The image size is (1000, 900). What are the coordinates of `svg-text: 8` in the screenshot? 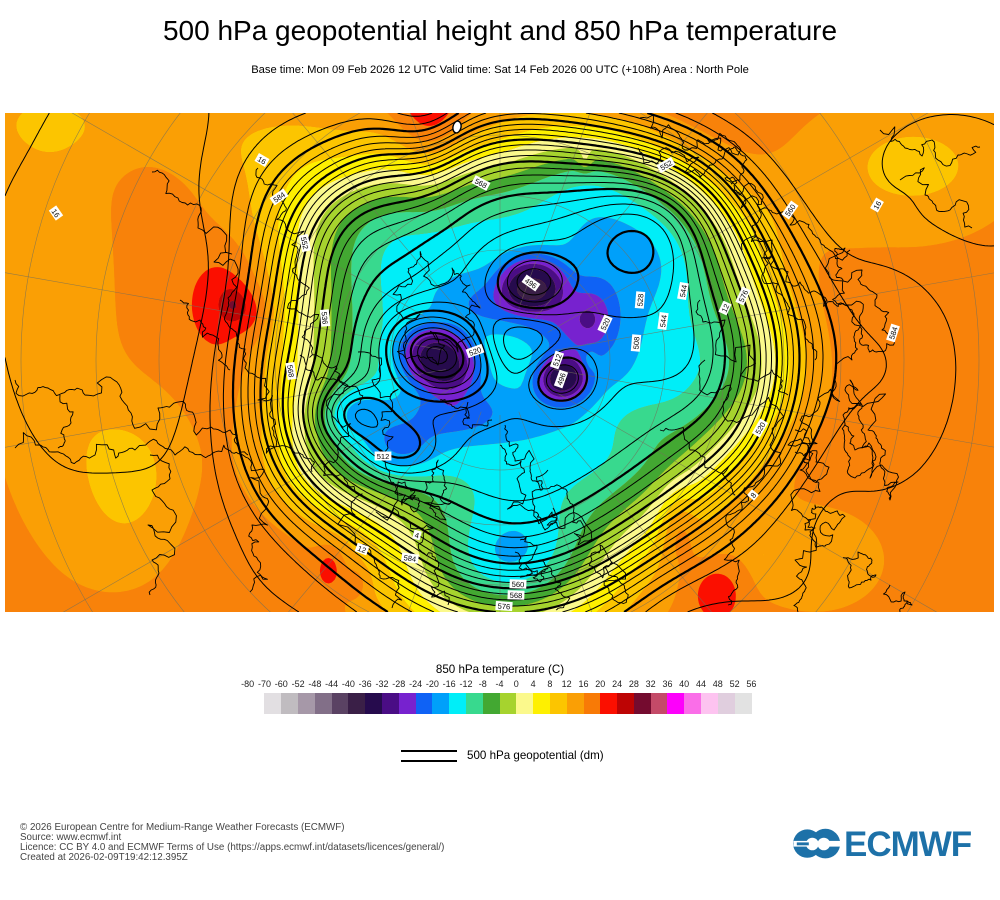 It's located at (754, 495).